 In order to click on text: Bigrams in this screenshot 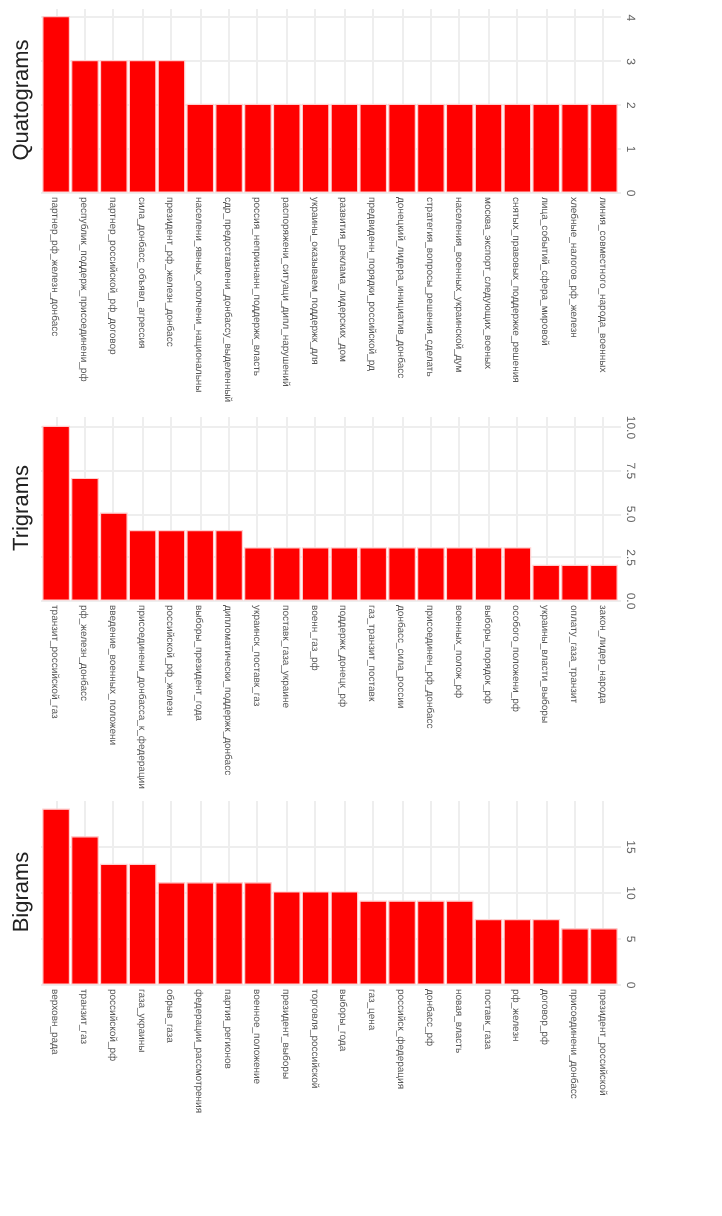, I will do `click(22, 891)`.